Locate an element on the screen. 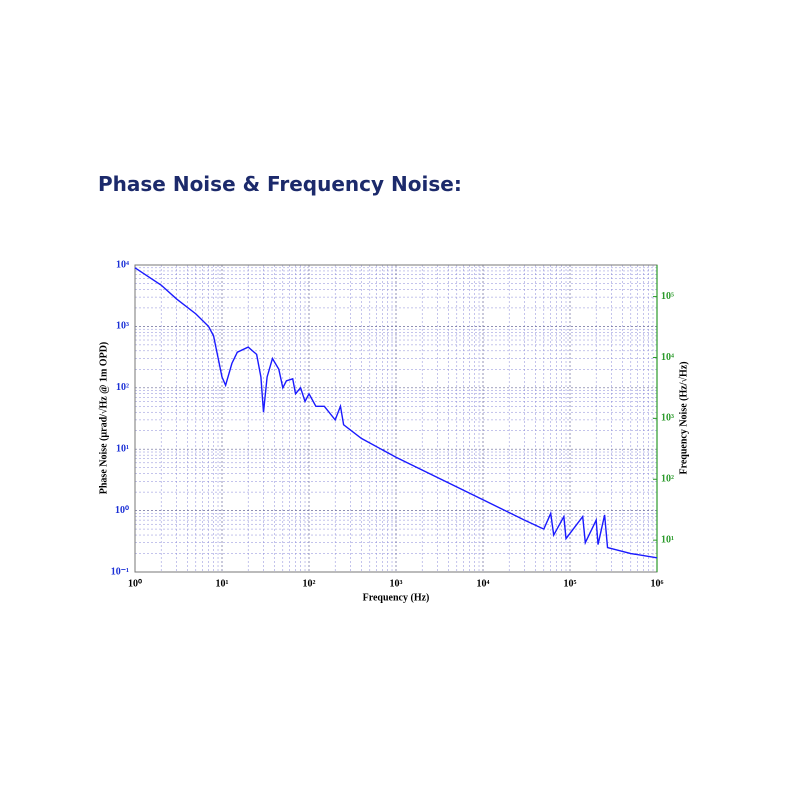 This screenshot has height=800, width=800. x-tick-label: 10² is located at coordinates (309, 583).